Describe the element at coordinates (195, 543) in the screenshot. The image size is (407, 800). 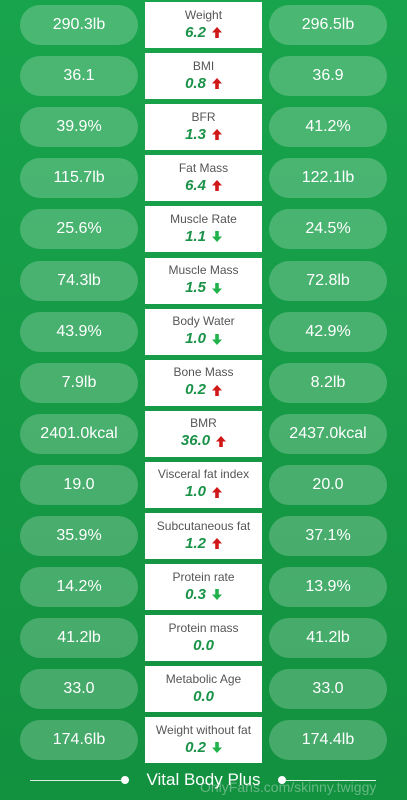
I see `change-value: 1.2` at that location.